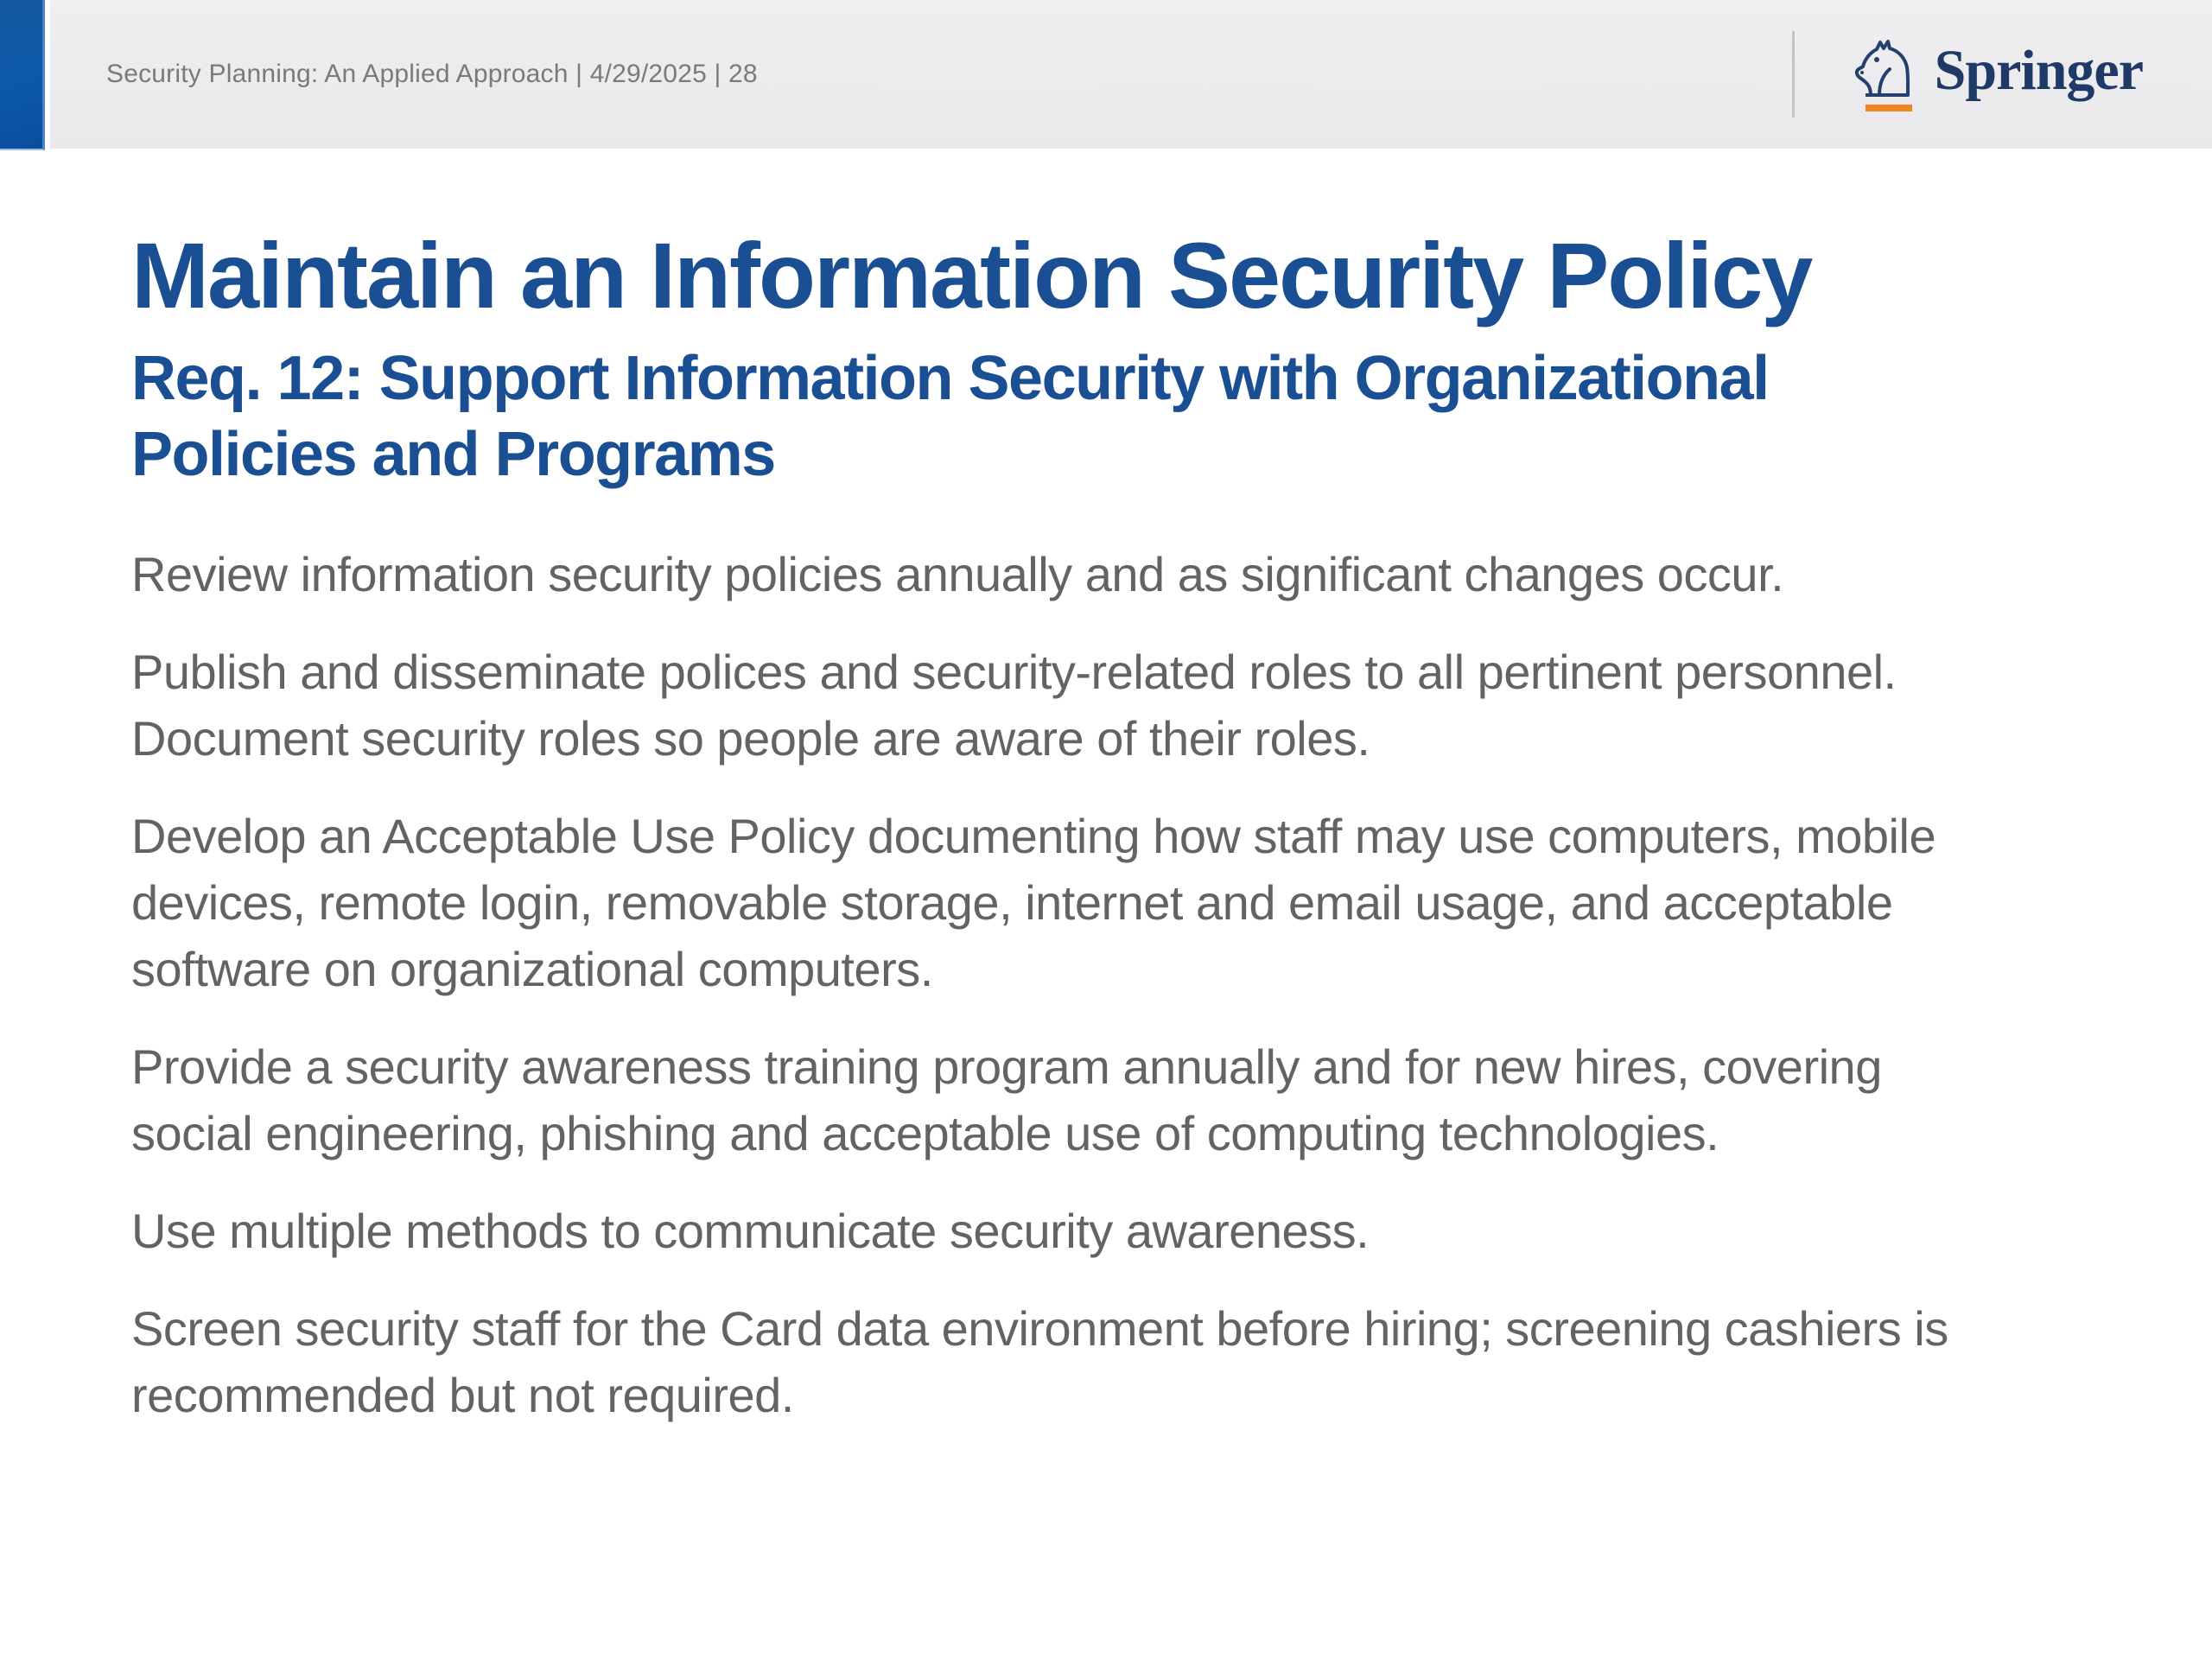 The image size is (2212, 1659). Describe the element at coordinates (1889, 107) in the screenshot. I see `logo-orange-underline` at that location.